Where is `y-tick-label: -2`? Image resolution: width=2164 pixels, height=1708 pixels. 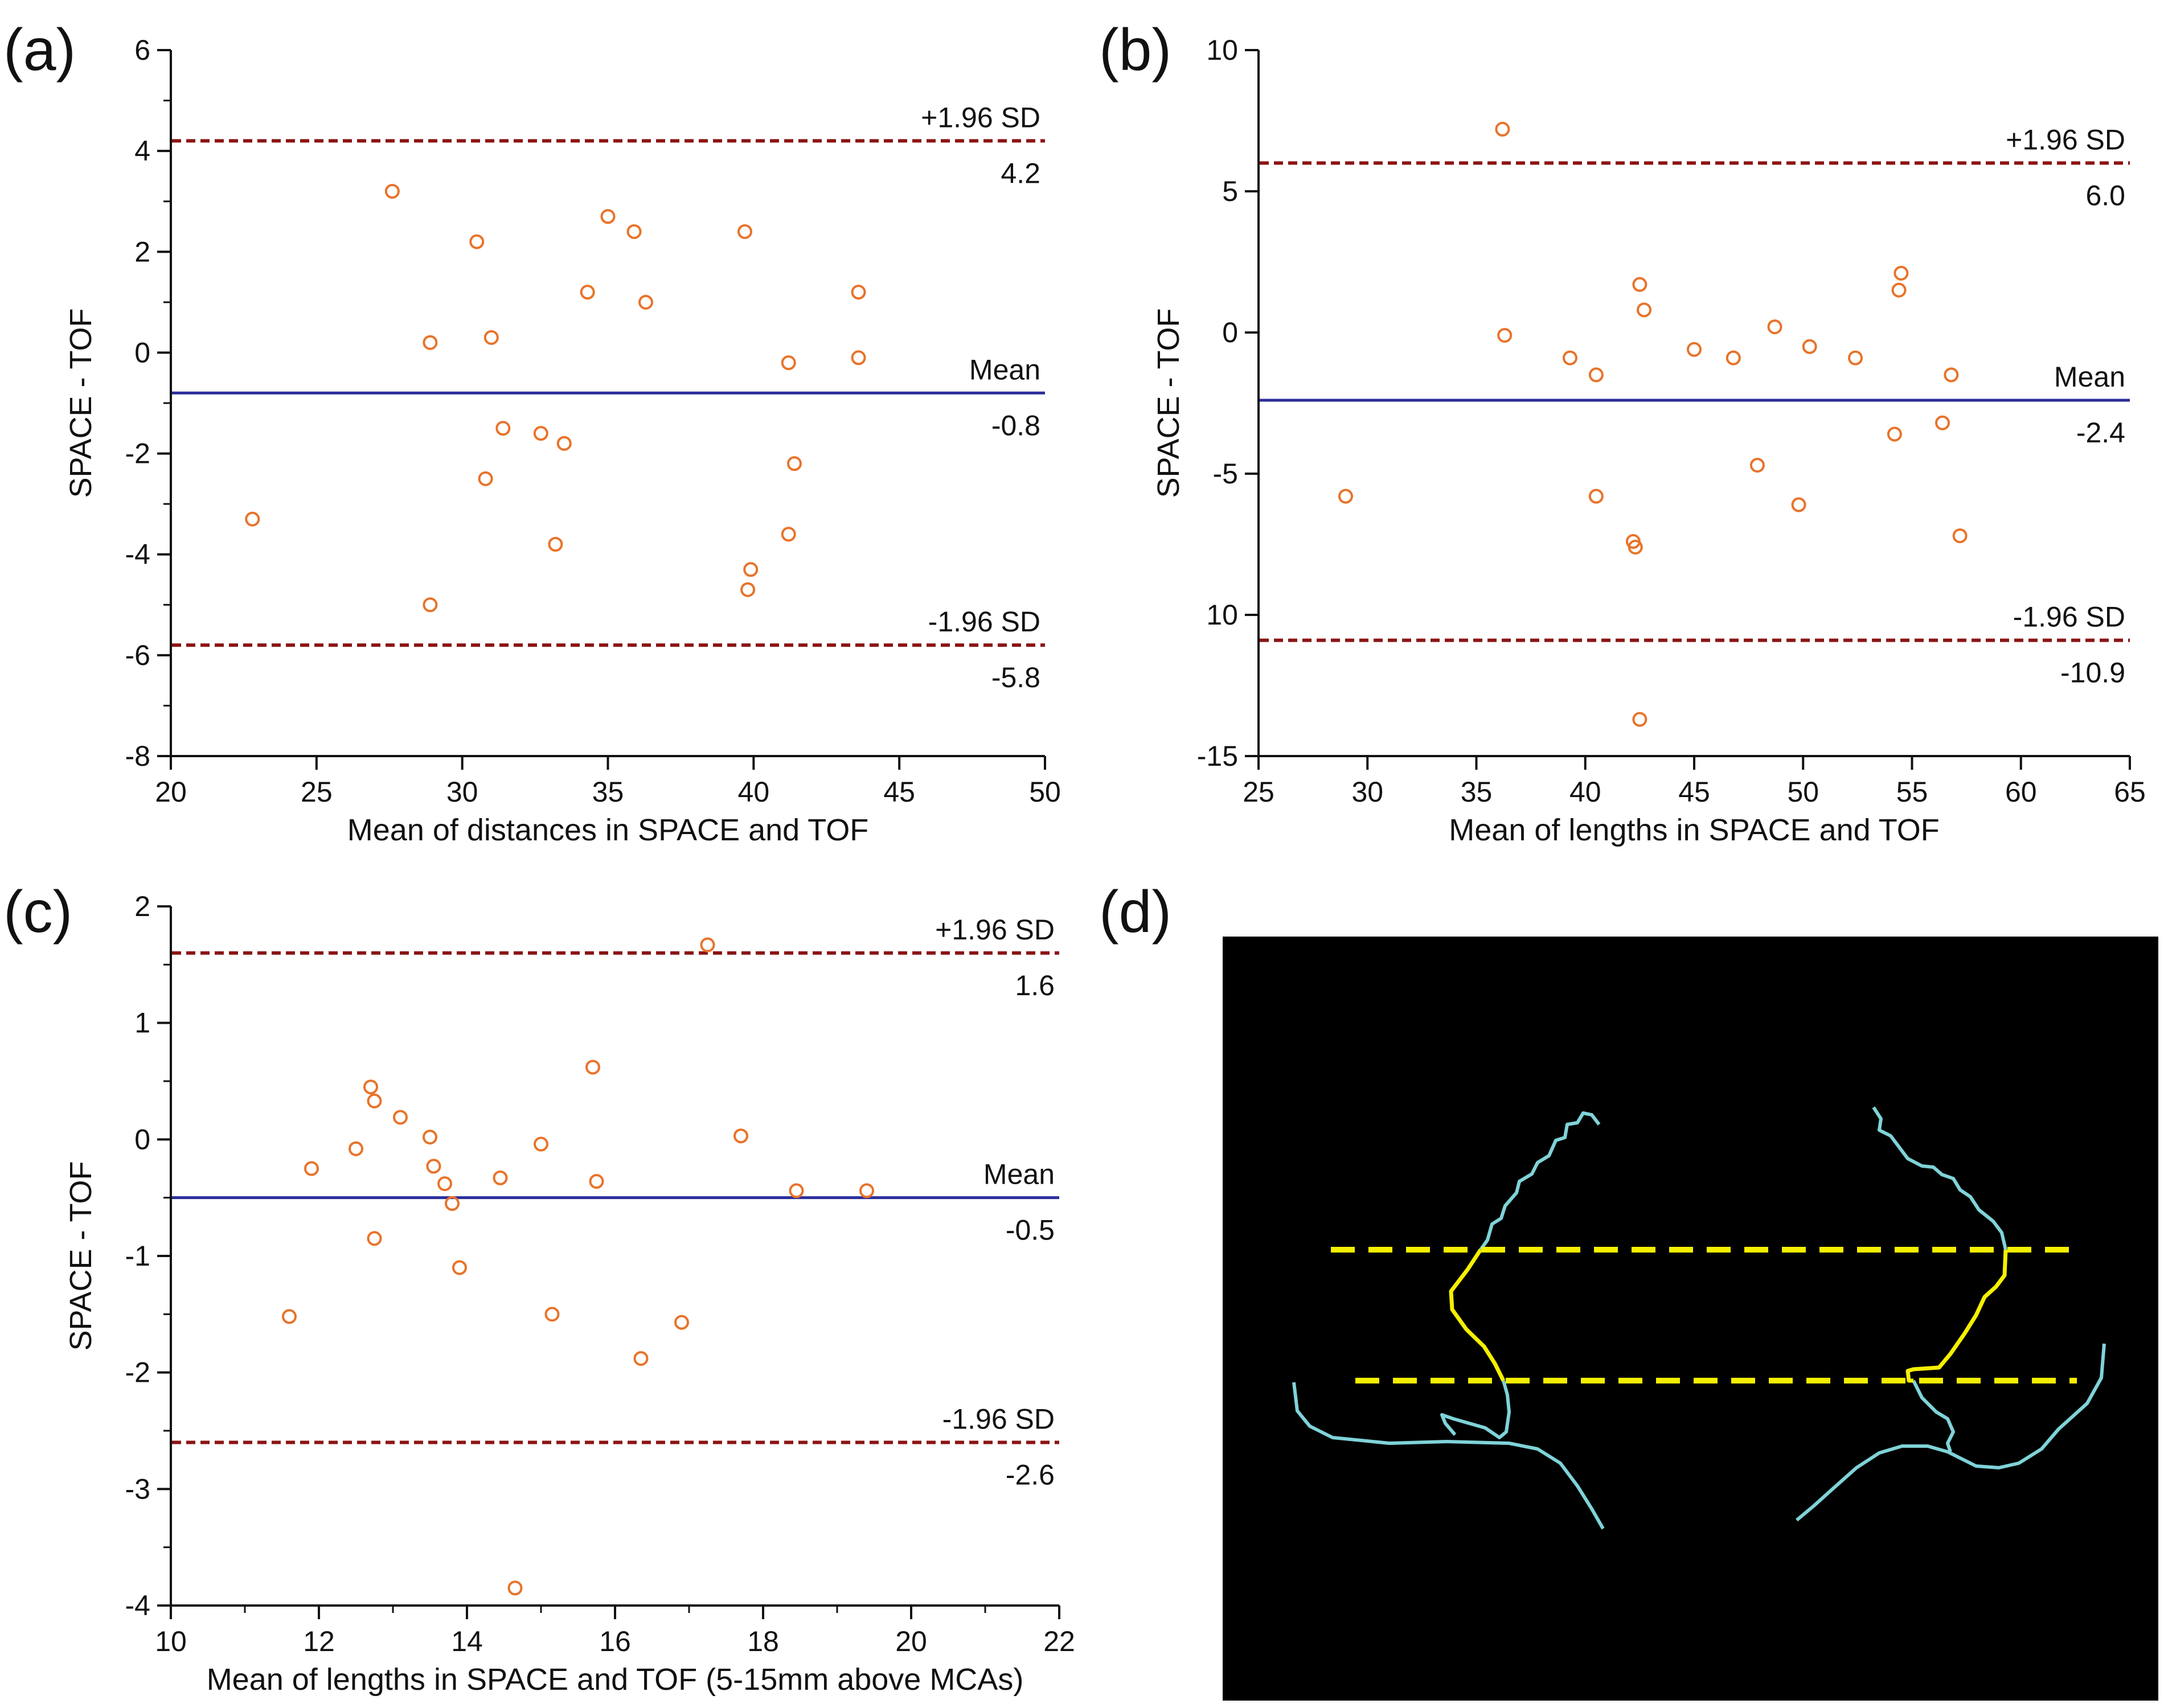 y-tick-label: -2 is located at coordinates (138, 454).